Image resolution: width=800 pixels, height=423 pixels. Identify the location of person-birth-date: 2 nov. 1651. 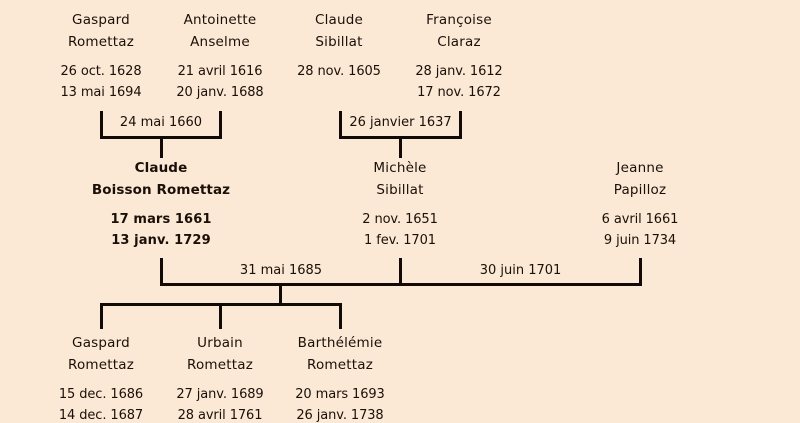
(400, 219).